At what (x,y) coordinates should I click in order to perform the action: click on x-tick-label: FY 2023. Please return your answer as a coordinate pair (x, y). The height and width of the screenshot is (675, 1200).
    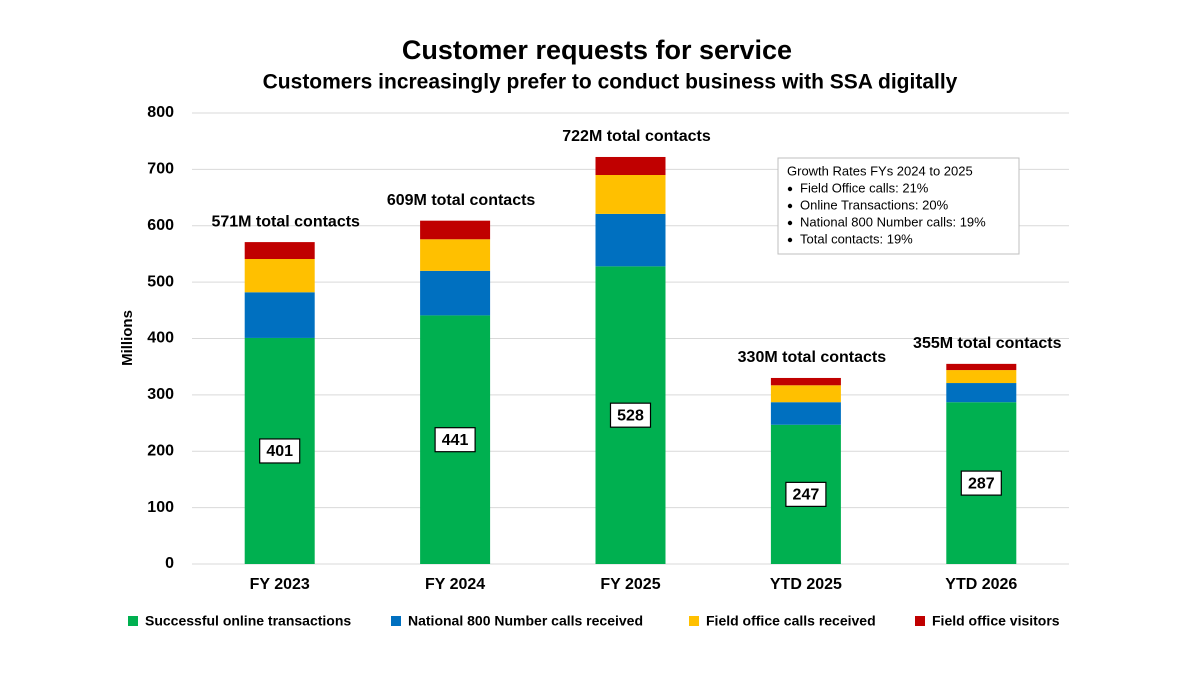
    Looking at the image, I should click on (280, 584).